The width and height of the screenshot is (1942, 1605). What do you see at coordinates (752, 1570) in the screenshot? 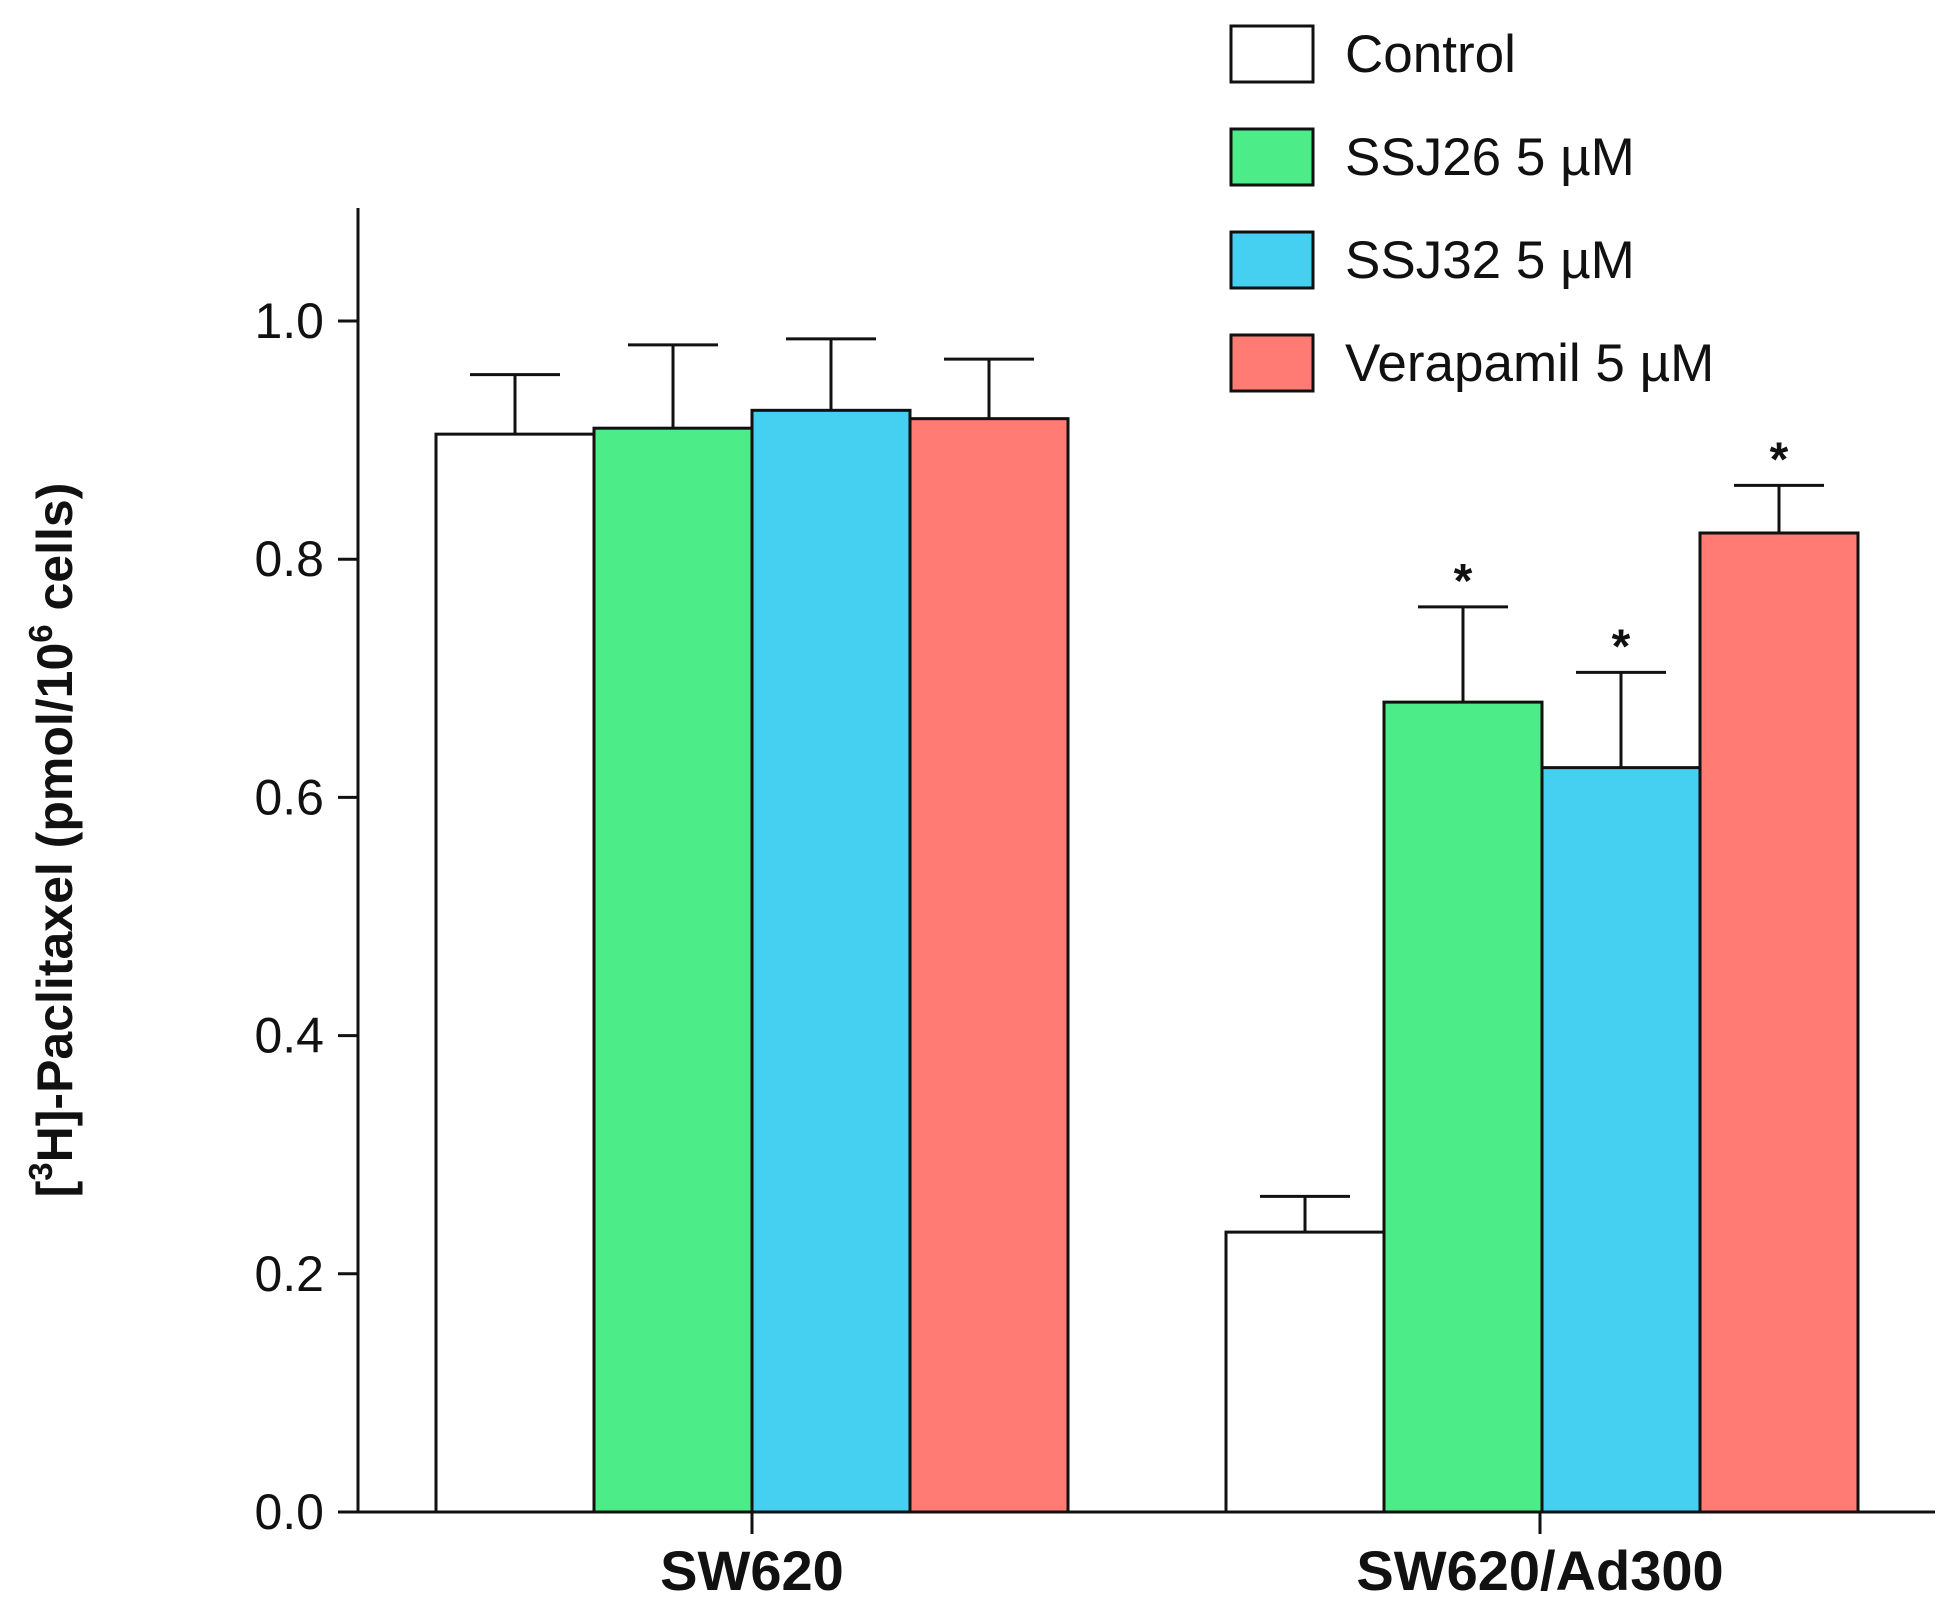
I see `category-label: SW620` at bounding box center [752, 1570].